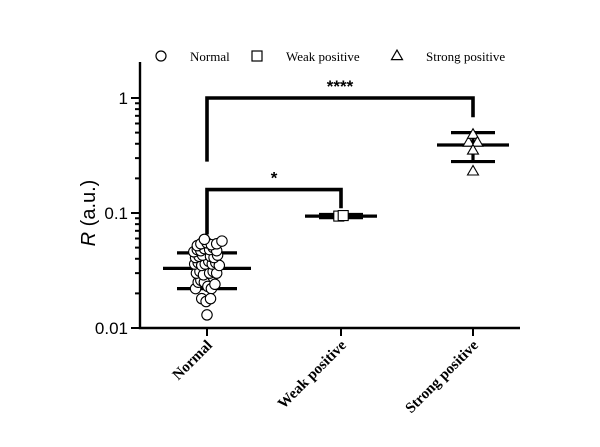 This screenshot has height=447, width=600. What do you see at coordinates (111, 328) in the screenshot?
I see `y-tick-label: 0.01` at bounding box center [111, 328].